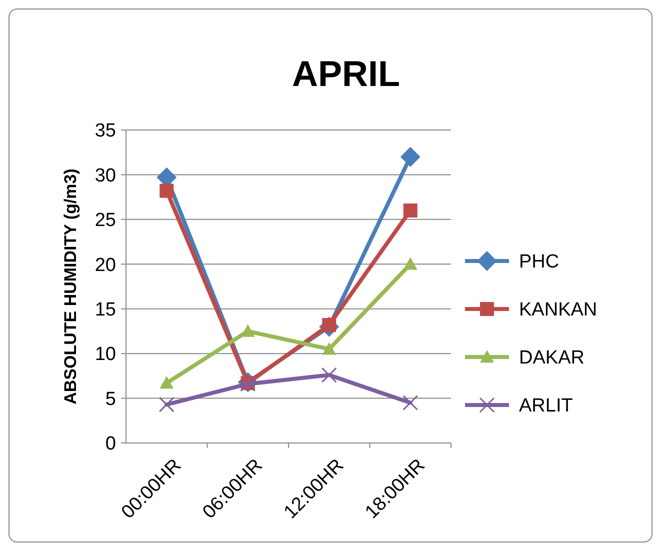  I want to click on y-tick-label: 30, so click(105, 175).